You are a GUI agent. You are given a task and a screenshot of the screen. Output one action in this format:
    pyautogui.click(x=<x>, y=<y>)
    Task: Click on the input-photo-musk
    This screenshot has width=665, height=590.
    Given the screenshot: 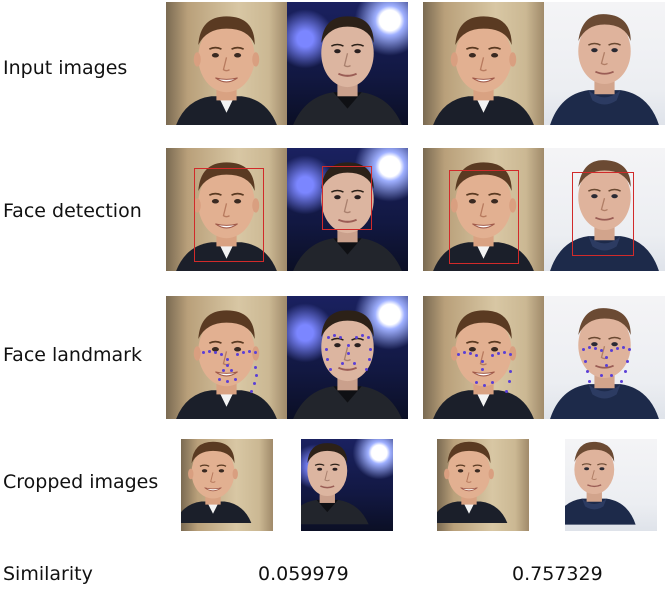 What is the action you would take?
    pyautogui.click(x=347, y=63)
    